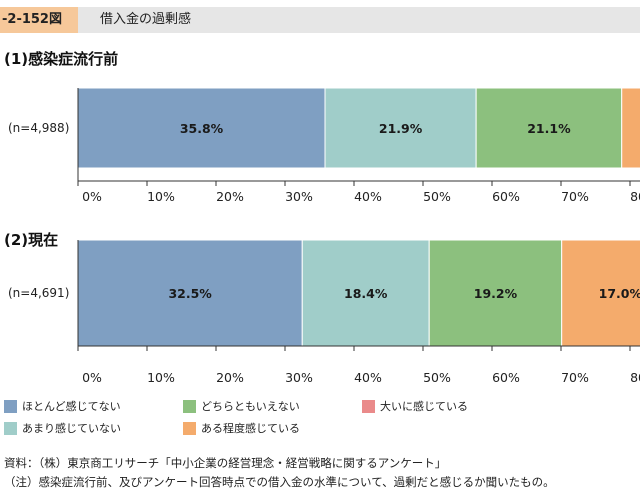 The height and width of the screenshot is (495, 640). What do you see at coordinates (71, 406) in the screenshot?
I see `legend-label: ほとんど感じてない` at bounding box center [71, 406].